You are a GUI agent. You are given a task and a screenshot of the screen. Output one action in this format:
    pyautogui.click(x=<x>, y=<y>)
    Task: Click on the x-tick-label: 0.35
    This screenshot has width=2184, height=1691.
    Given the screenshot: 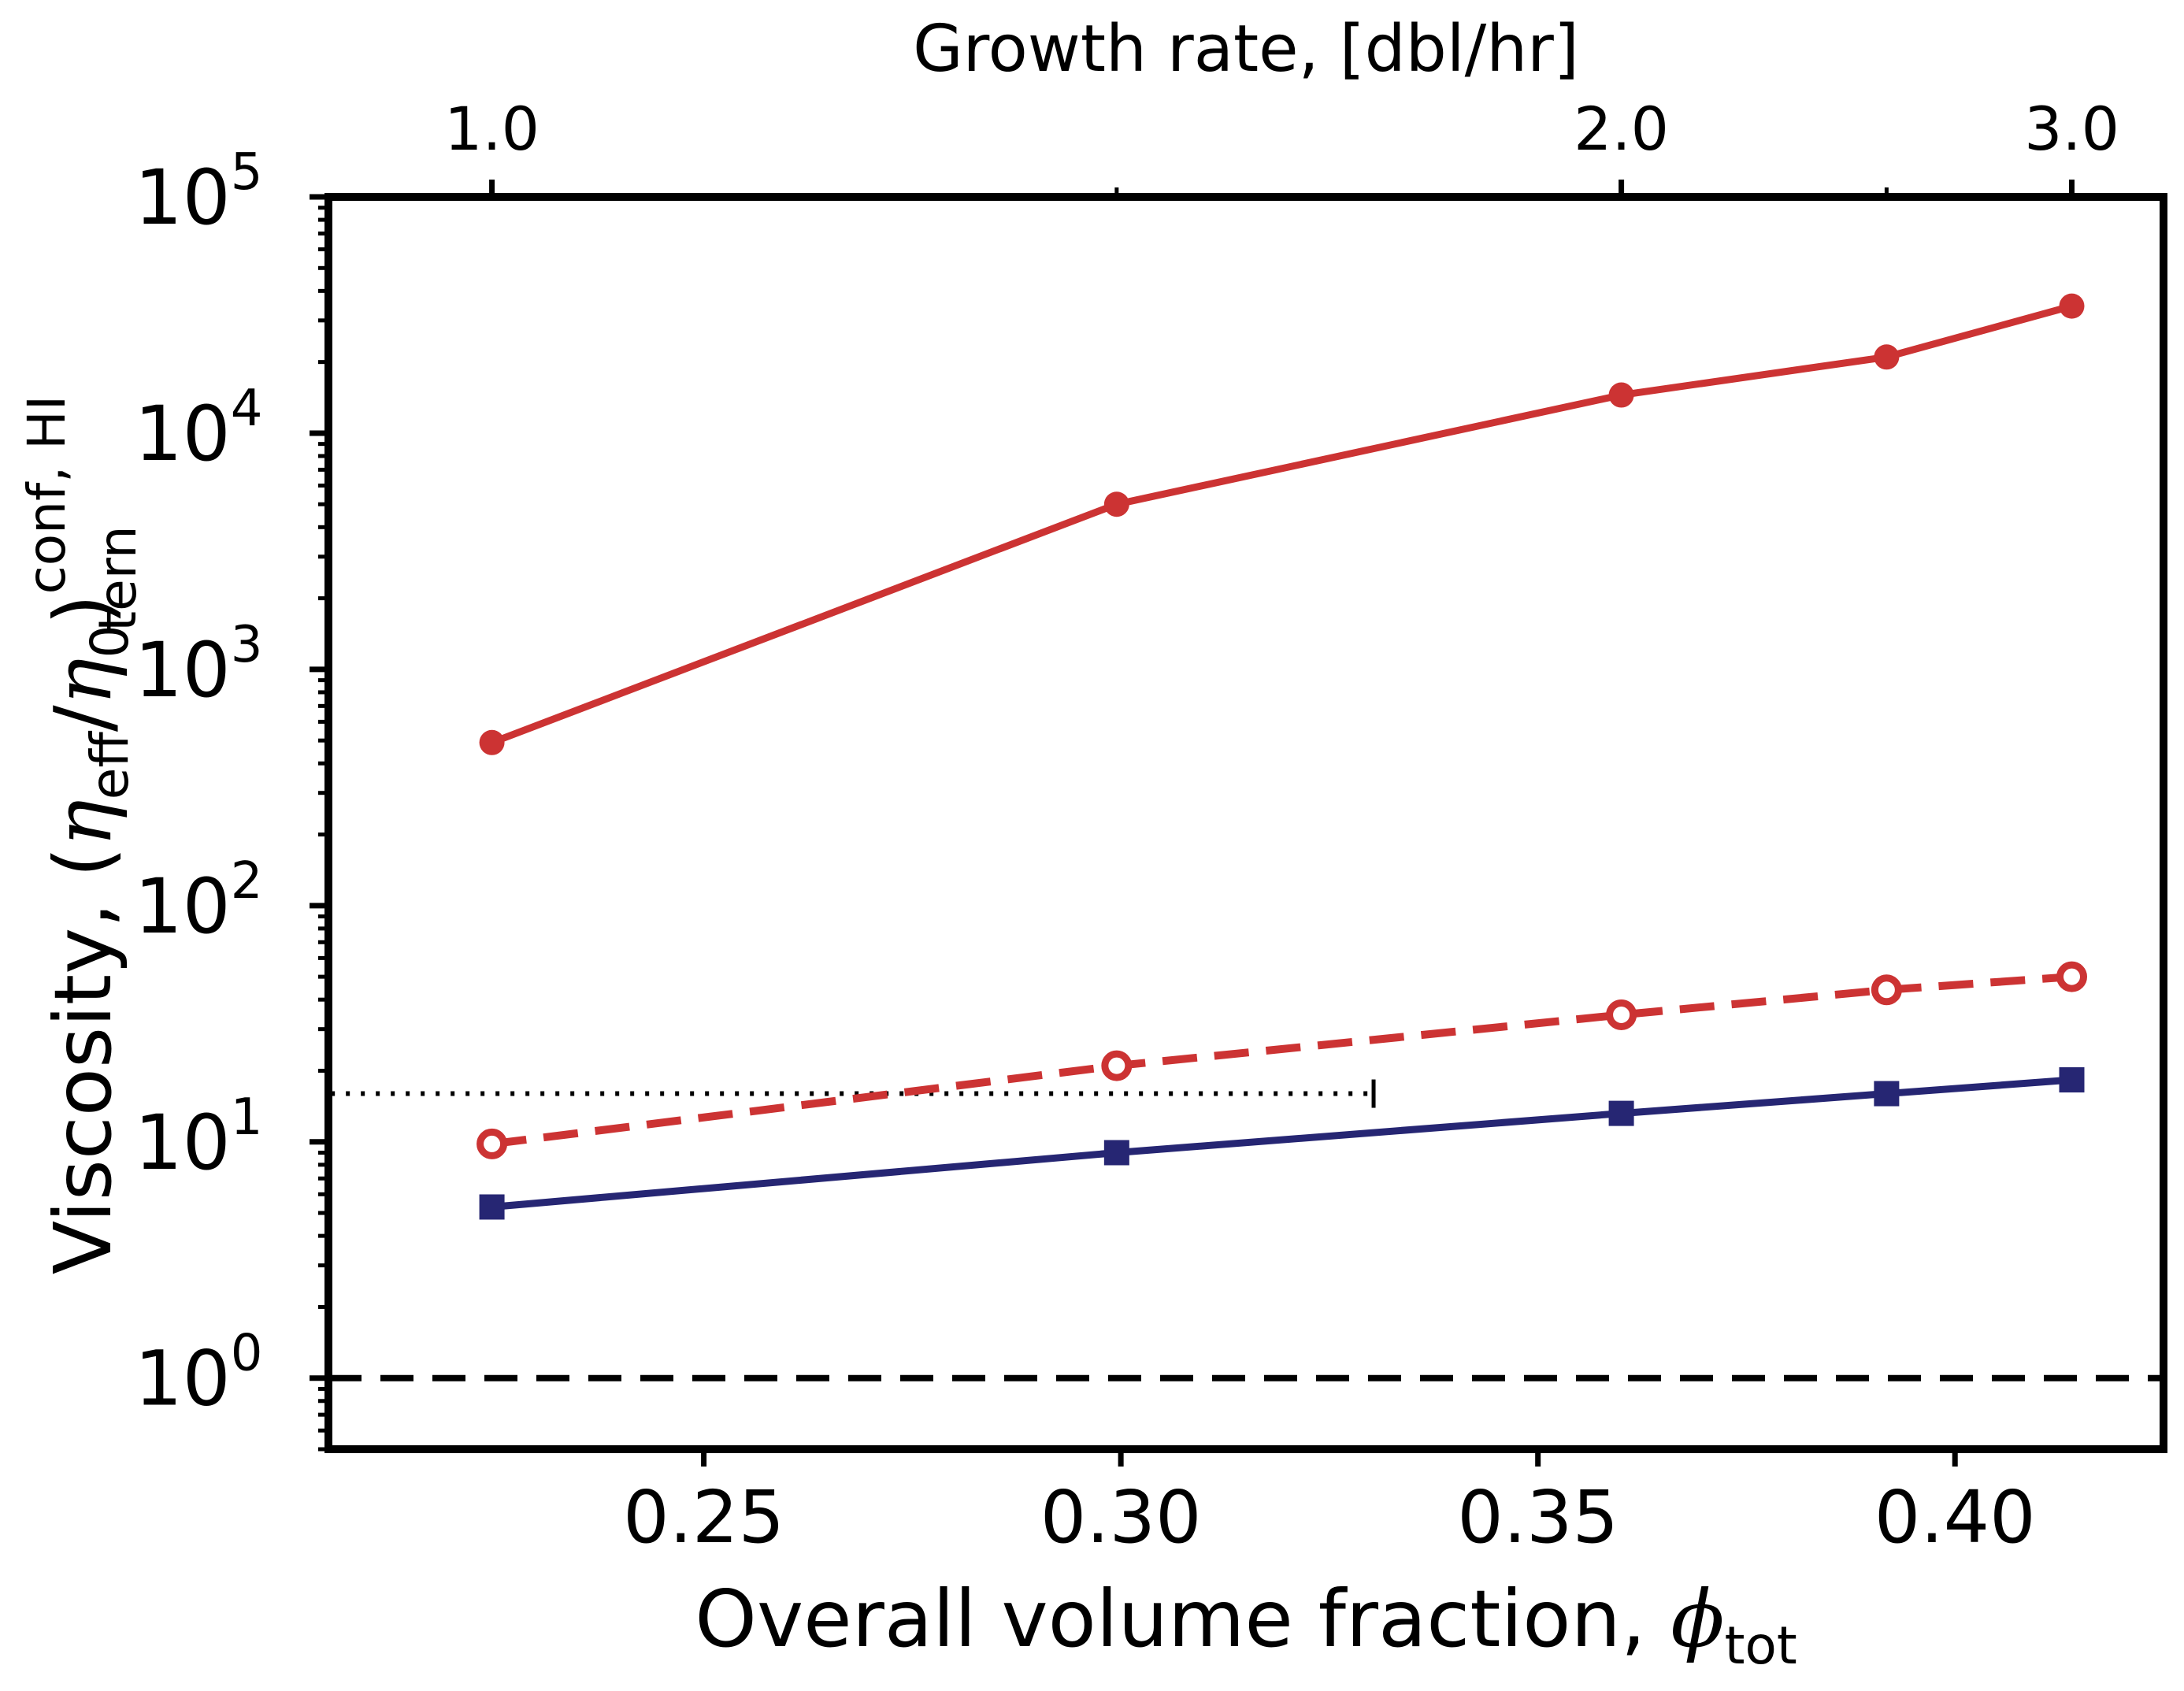 What is the action you would take?
    pyautogui.click(x=1538, y=1517)
    